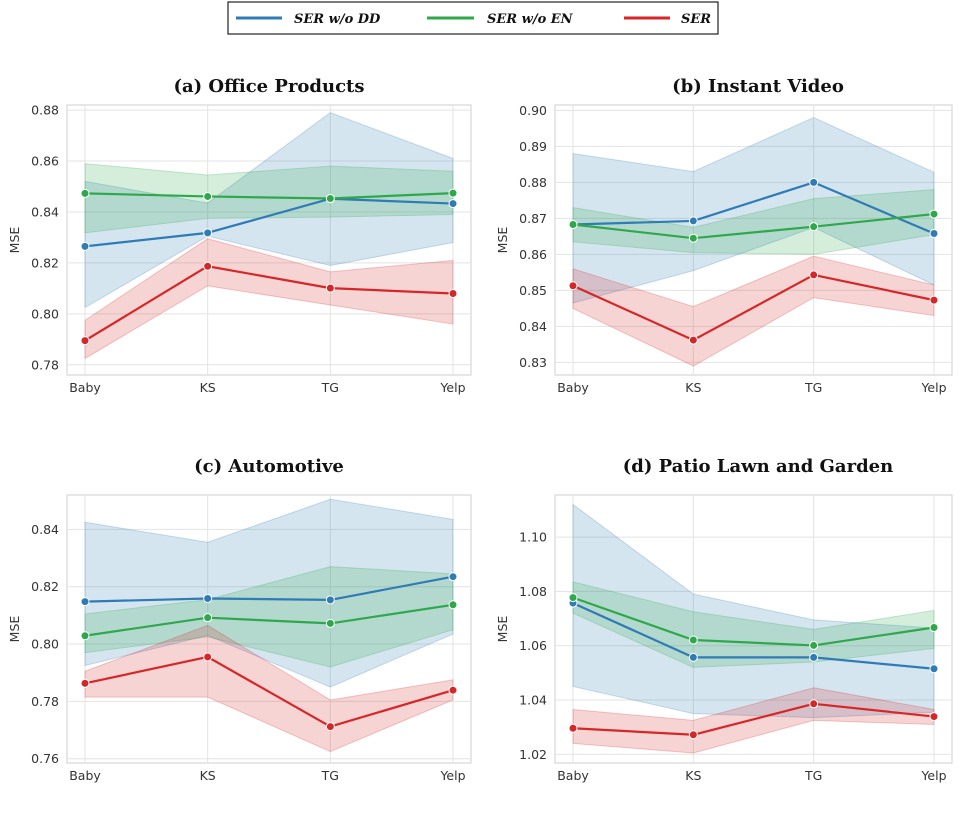 The width and height of the screenshot is (970, 820). I want to click on y-tick-label: 0.89, so click(533, 146).